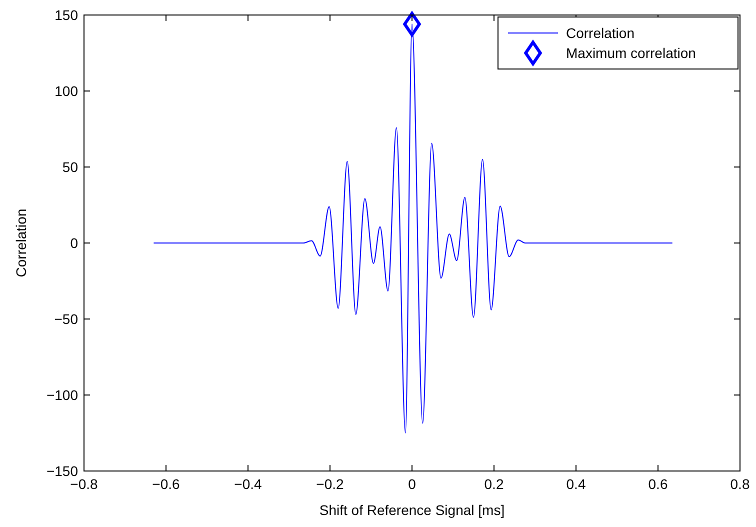 This screenshot has height=527, width=756. What do you see at coordinates (84, 484) in the screenshot?
I see `x-tick-label: −0.8` at bounding box center [84, 484].